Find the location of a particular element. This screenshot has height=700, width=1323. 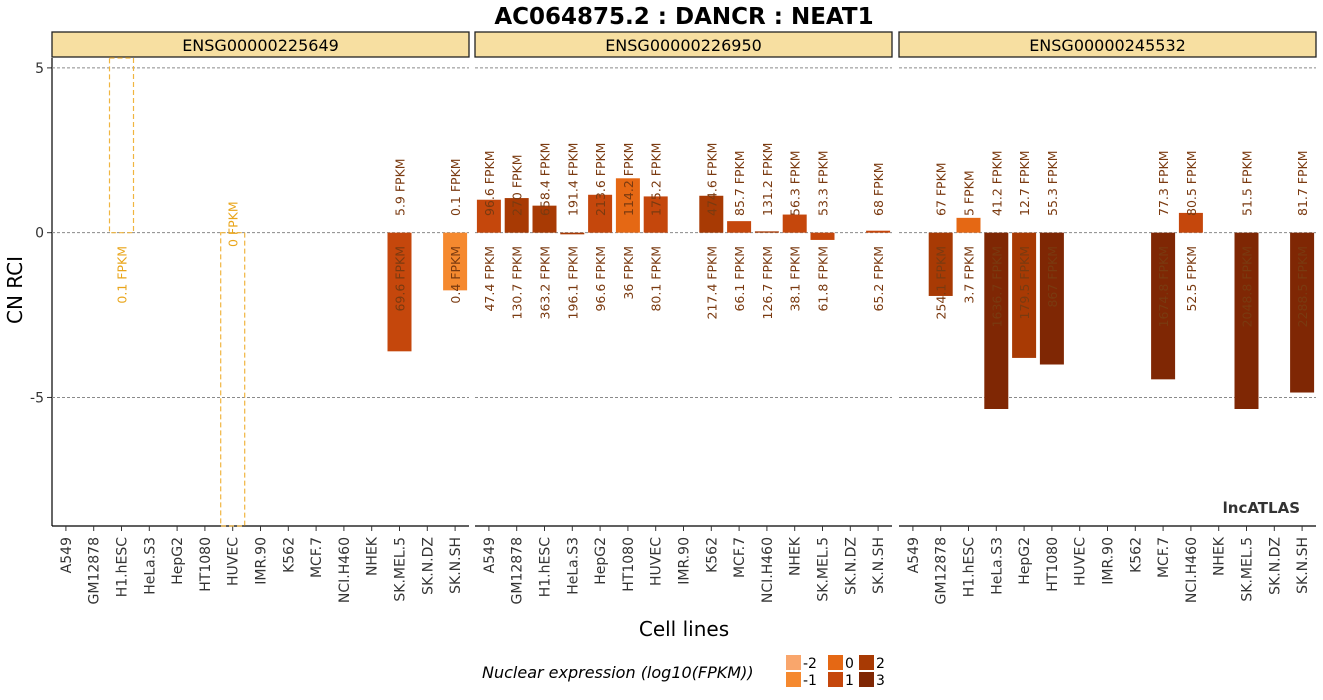

facet-strip-label: ENSG00000225649 is located at coordinates (260, 45).